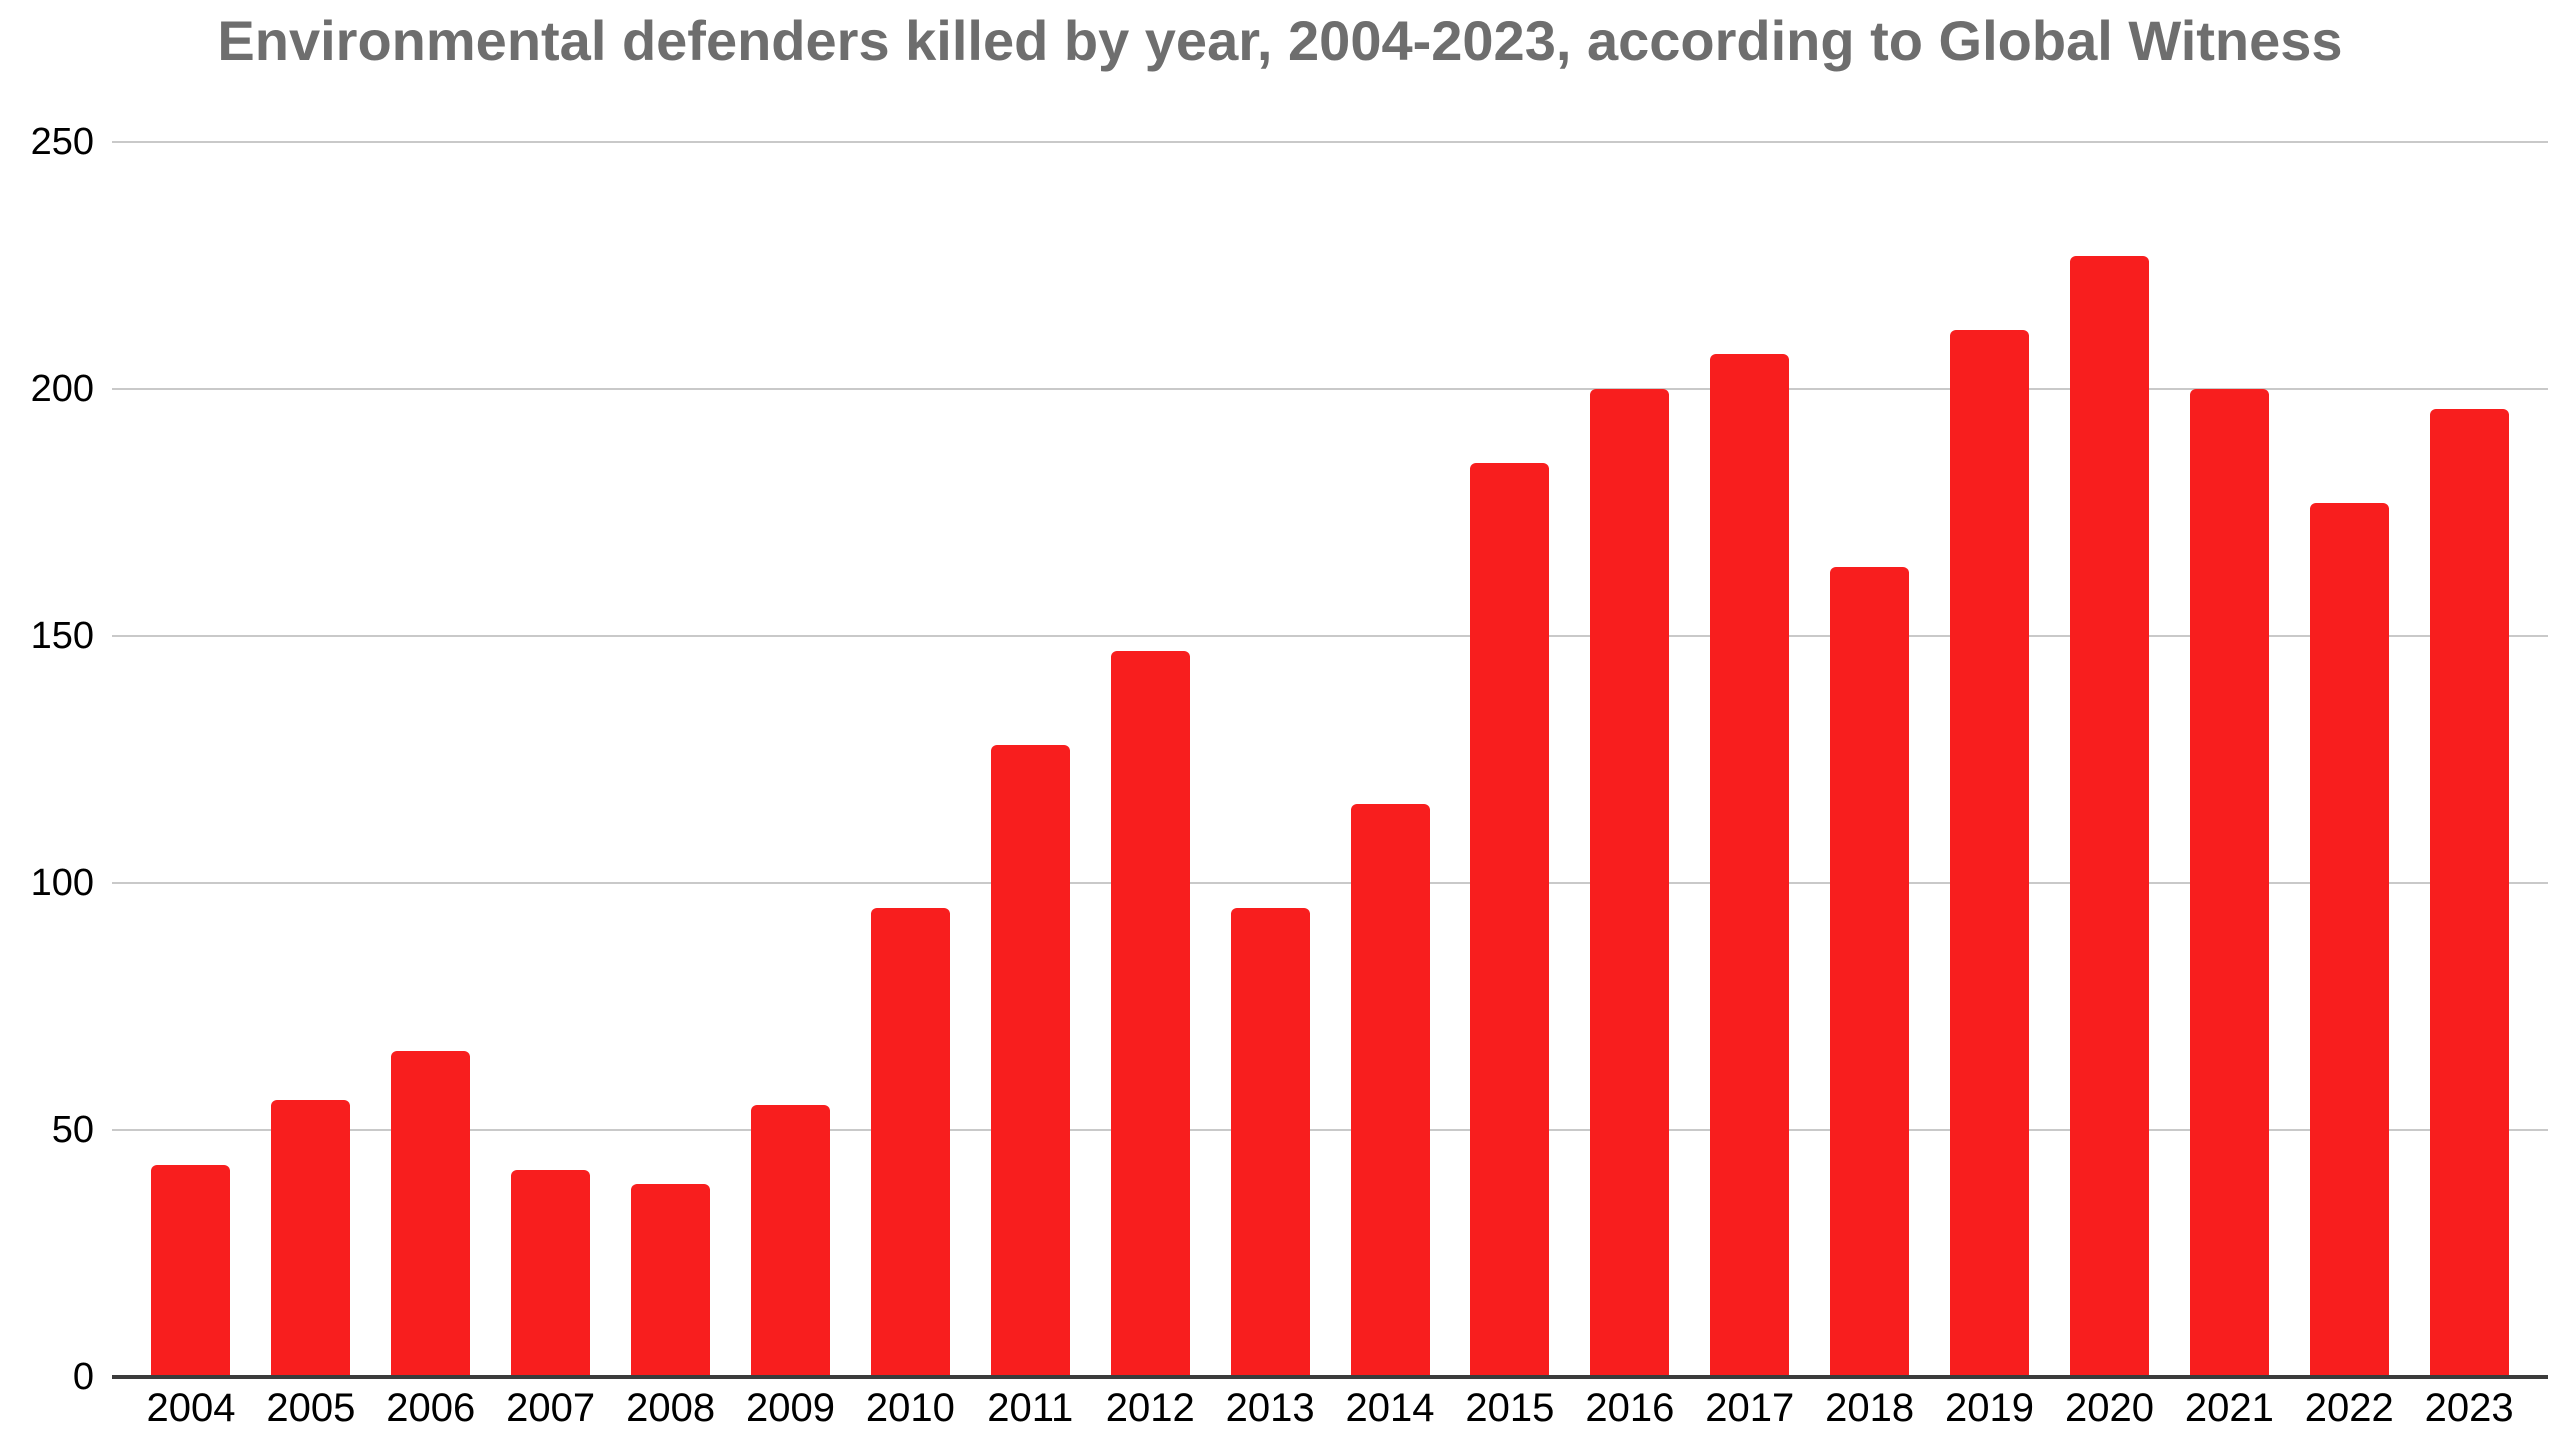  What do you see at coordinates (431, 1408) in the screenshot?
I see `x-tick-label-2006: 2006` at bounding box center [431, 1408].